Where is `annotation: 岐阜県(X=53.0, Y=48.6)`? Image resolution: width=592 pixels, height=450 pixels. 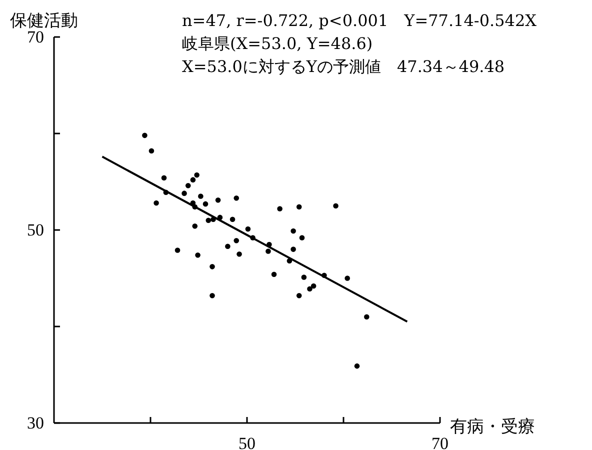
annotation: 岐阜県(X=53.0, Y=48.6) is located at coordinates (277, 43).